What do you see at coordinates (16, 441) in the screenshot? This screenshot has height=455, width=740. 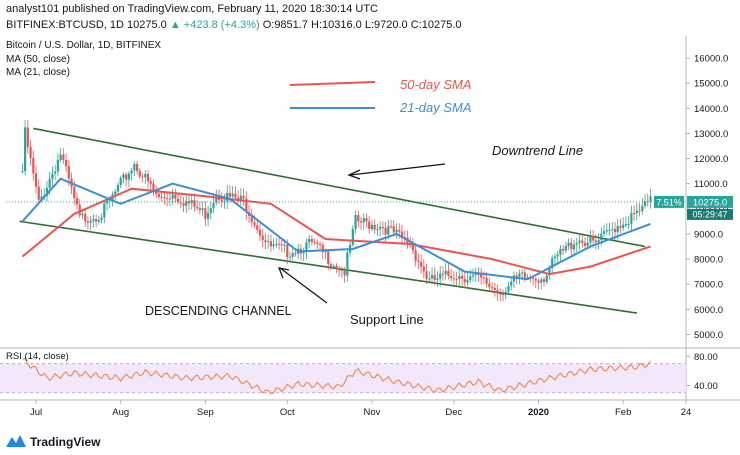 I see `tradingview-logo-icon` at bounding box center [16, 441].